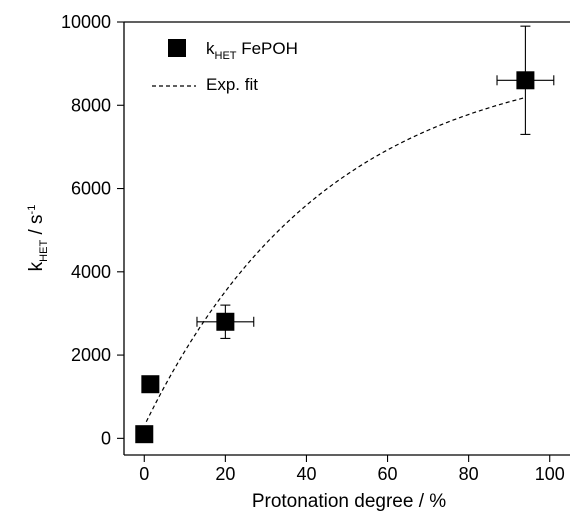  I want to click on x-tick-label-2: 40, so click(306, 474).